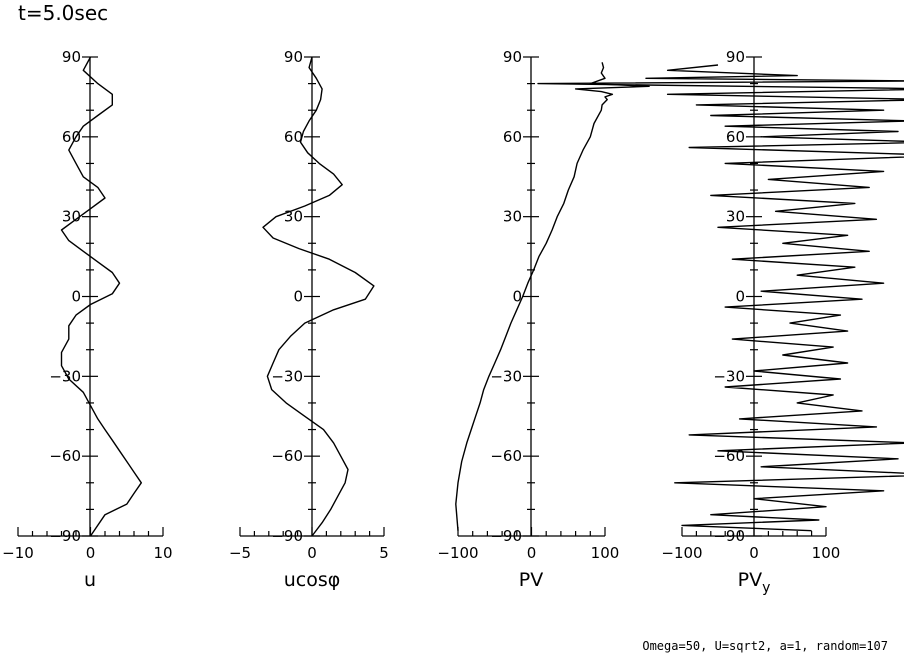 Image resolution: width=904 pixels, height=654 pixels. I want to click on x-axis-label: u, so click(90, 580).